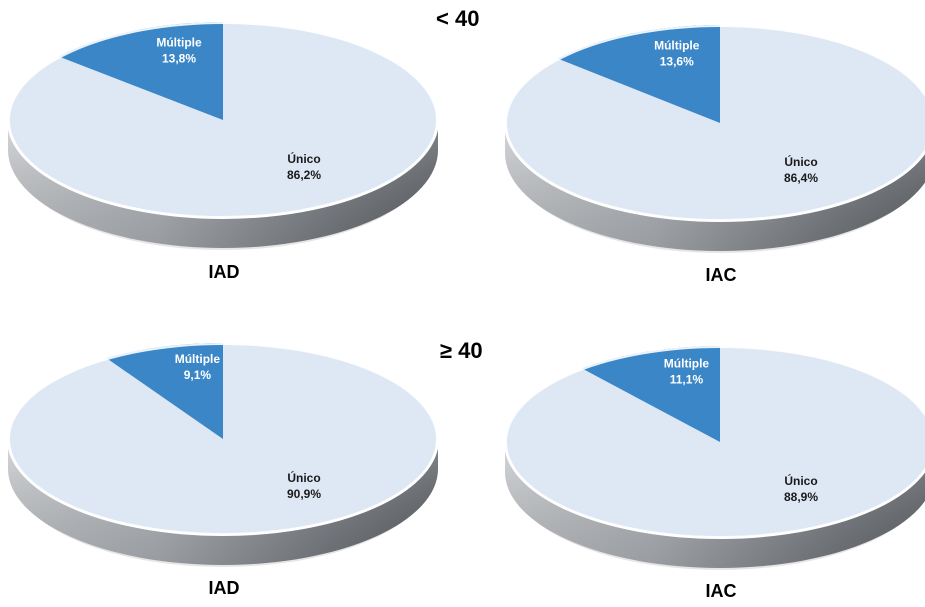  What do you see at coordinates (198, 375) in the screenshot?
I see `slice-value-multiple: 9,1%` at bounding box center [198, 375].